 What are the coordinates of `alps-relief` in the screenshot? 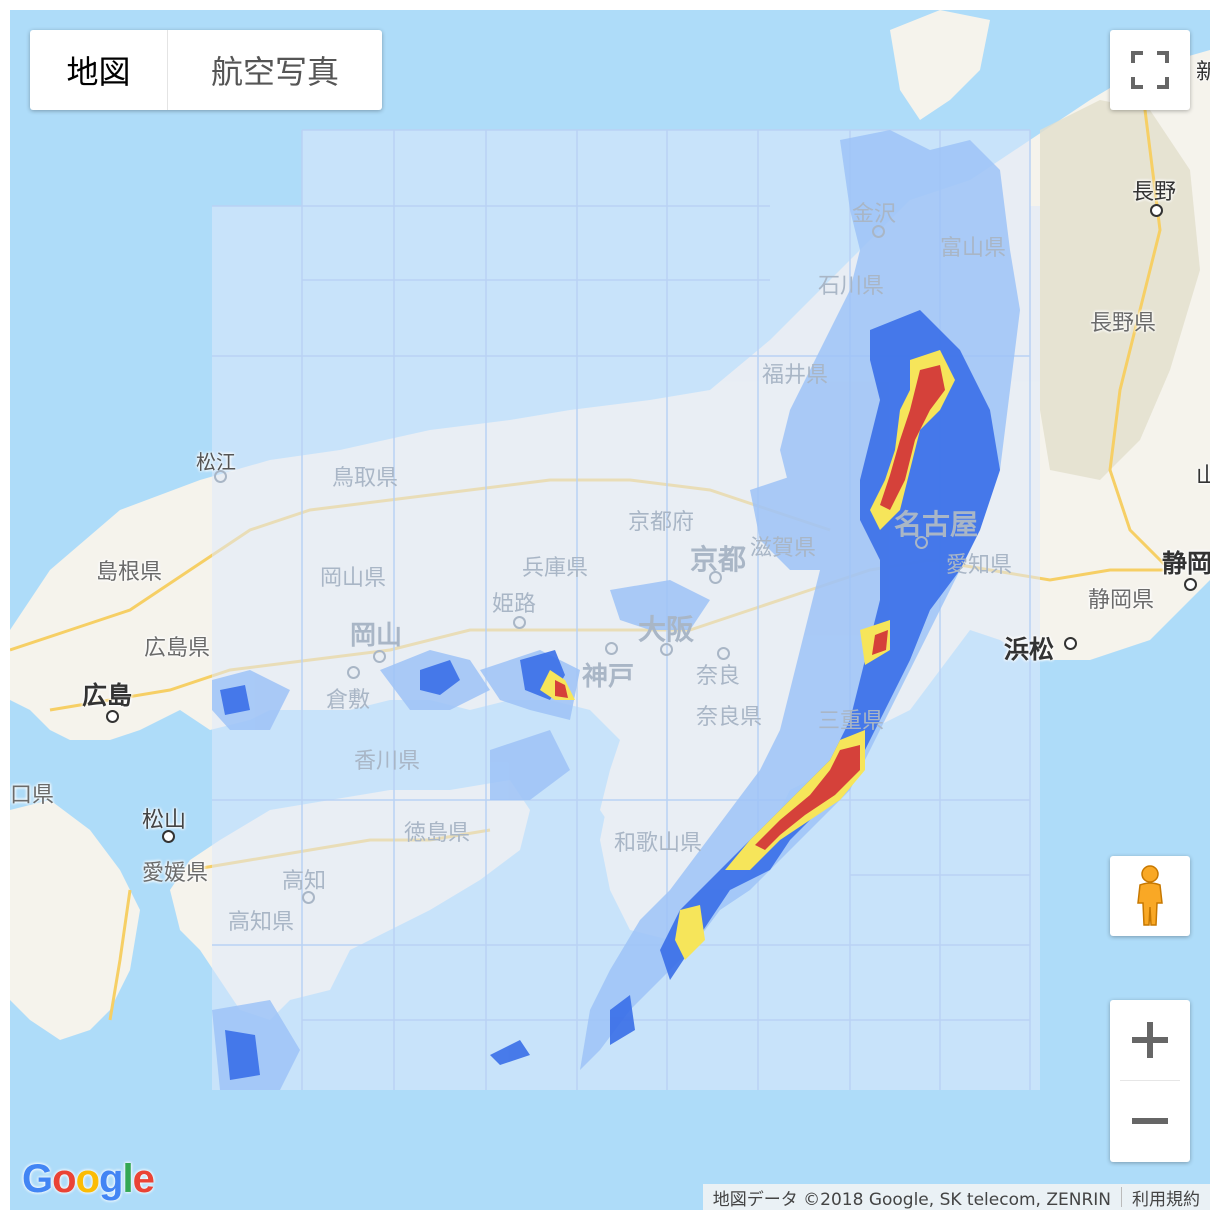 It's located at (1120, 290).